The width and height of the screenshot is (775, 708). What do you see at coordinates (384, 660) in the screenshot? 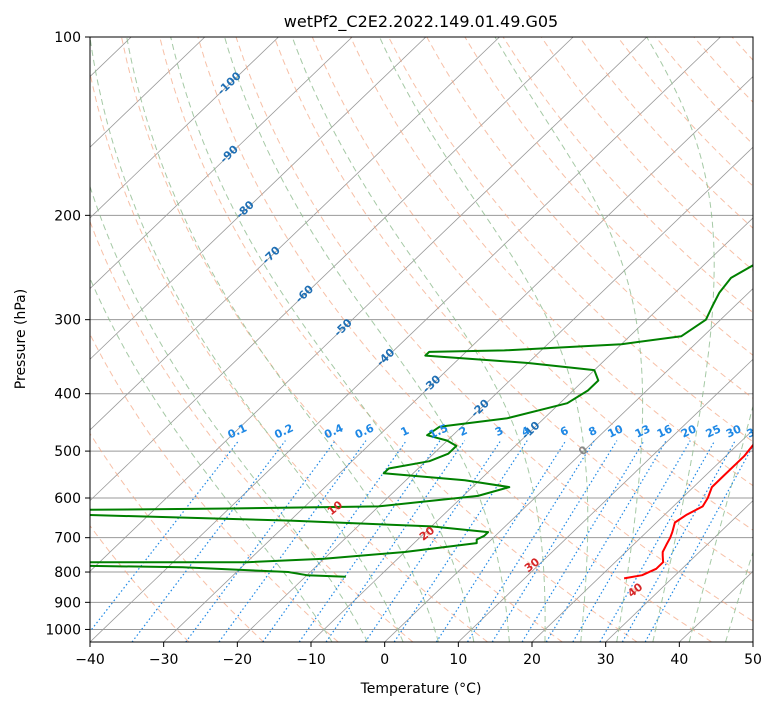
I see `x-tick-label: 0` at bounding box center [384, 660].